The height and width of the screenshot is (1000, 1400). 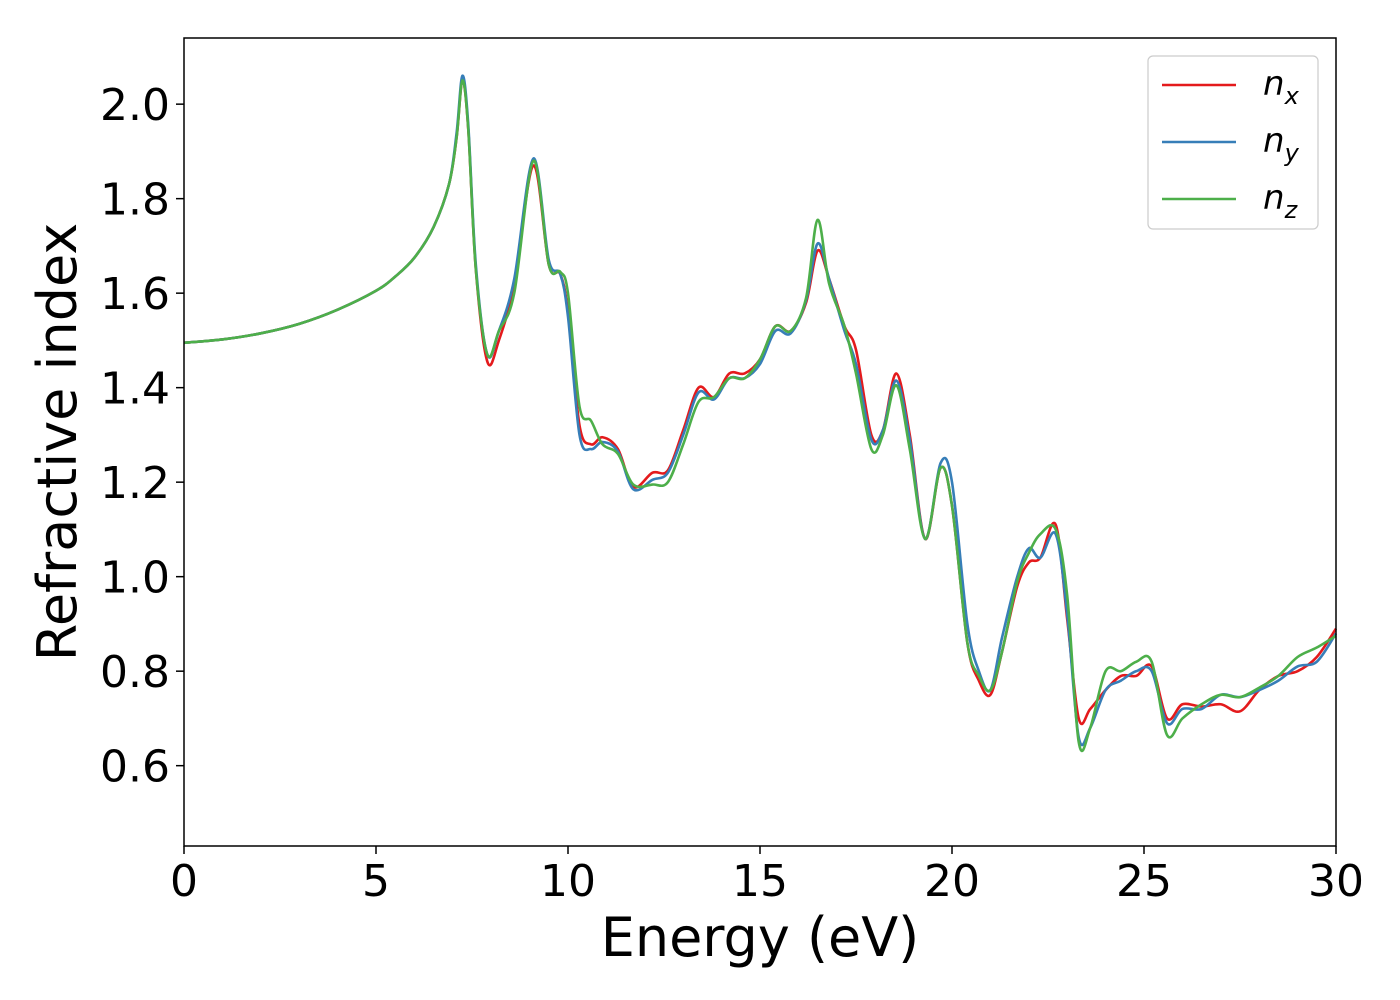 I want to click on y-tick-label: 2.0, so click(x=135, y=105).